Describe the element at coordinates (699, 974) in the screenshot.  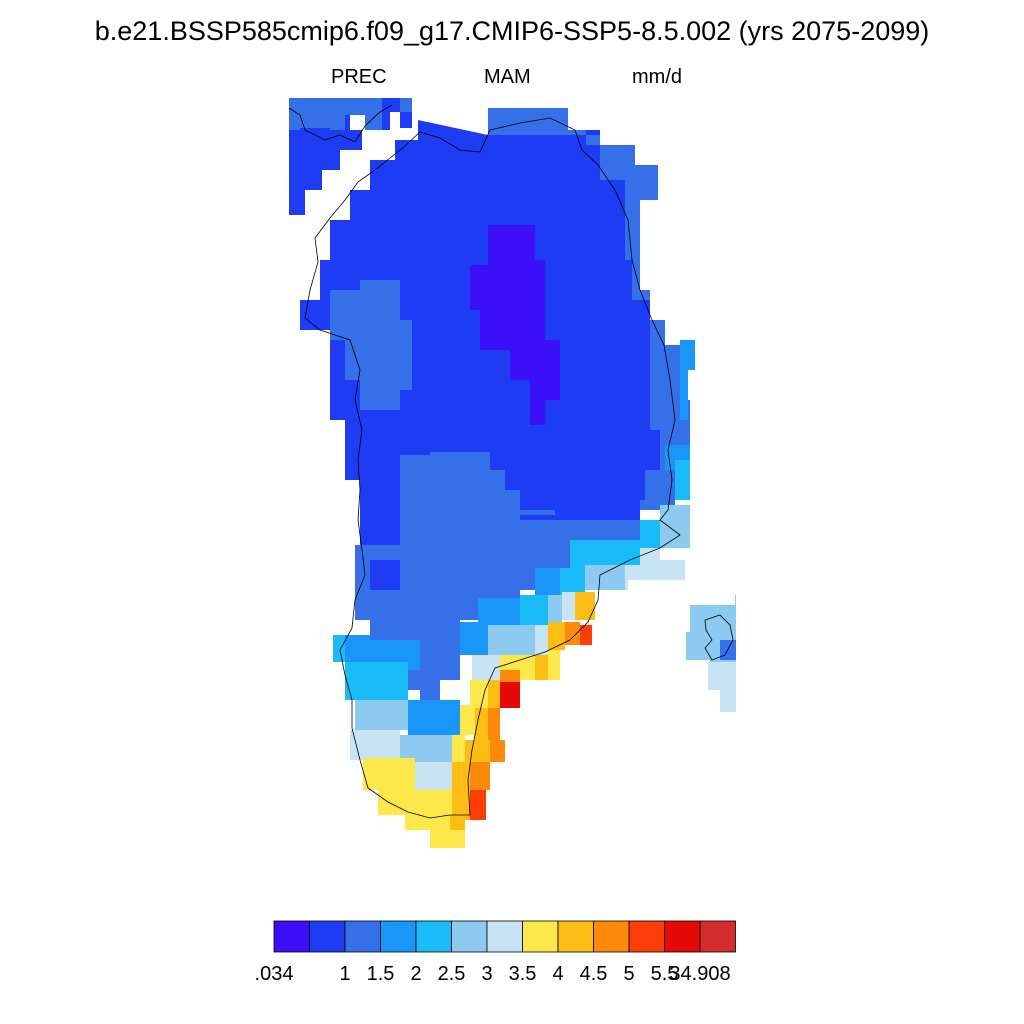
I see `colorbar-tick-label: 34.908` at that location.